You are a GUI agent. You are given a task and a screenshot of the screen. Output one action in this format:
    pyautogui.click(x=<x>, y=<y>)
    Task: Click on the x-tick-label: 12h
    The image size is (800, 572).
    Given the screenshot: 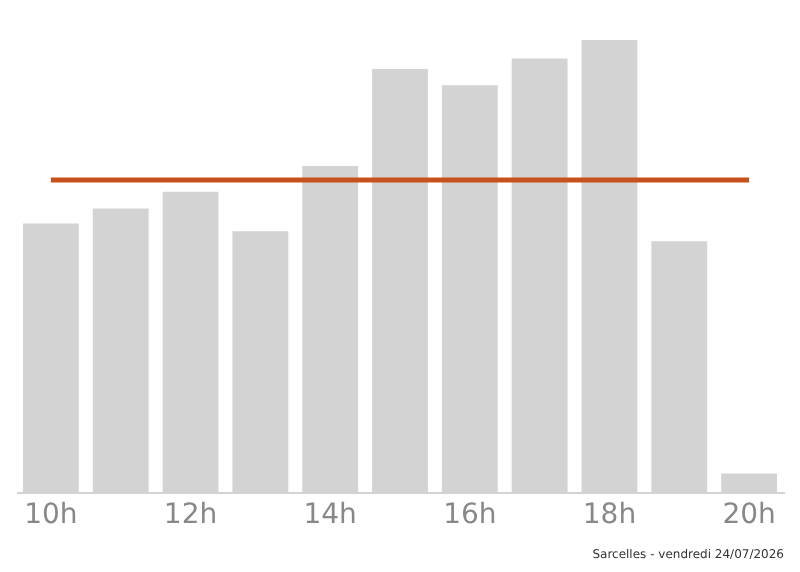 What is the action you would take?
    pyautogui.click(x=190, y=515)
    